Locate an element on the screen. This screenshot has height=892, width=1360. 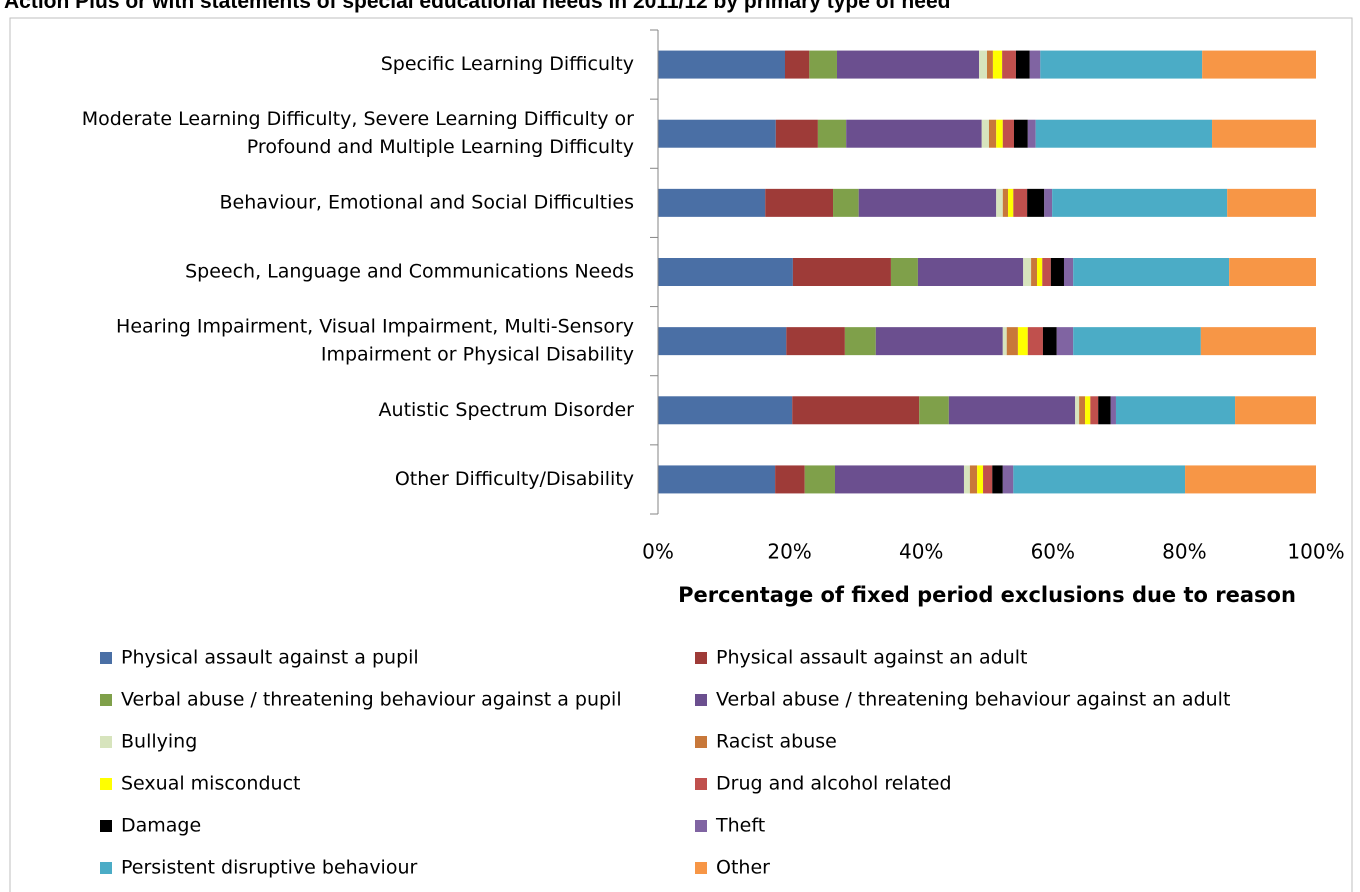
y-tick-label: Other Difficulty/Disability is located at coordinates (514, 479).